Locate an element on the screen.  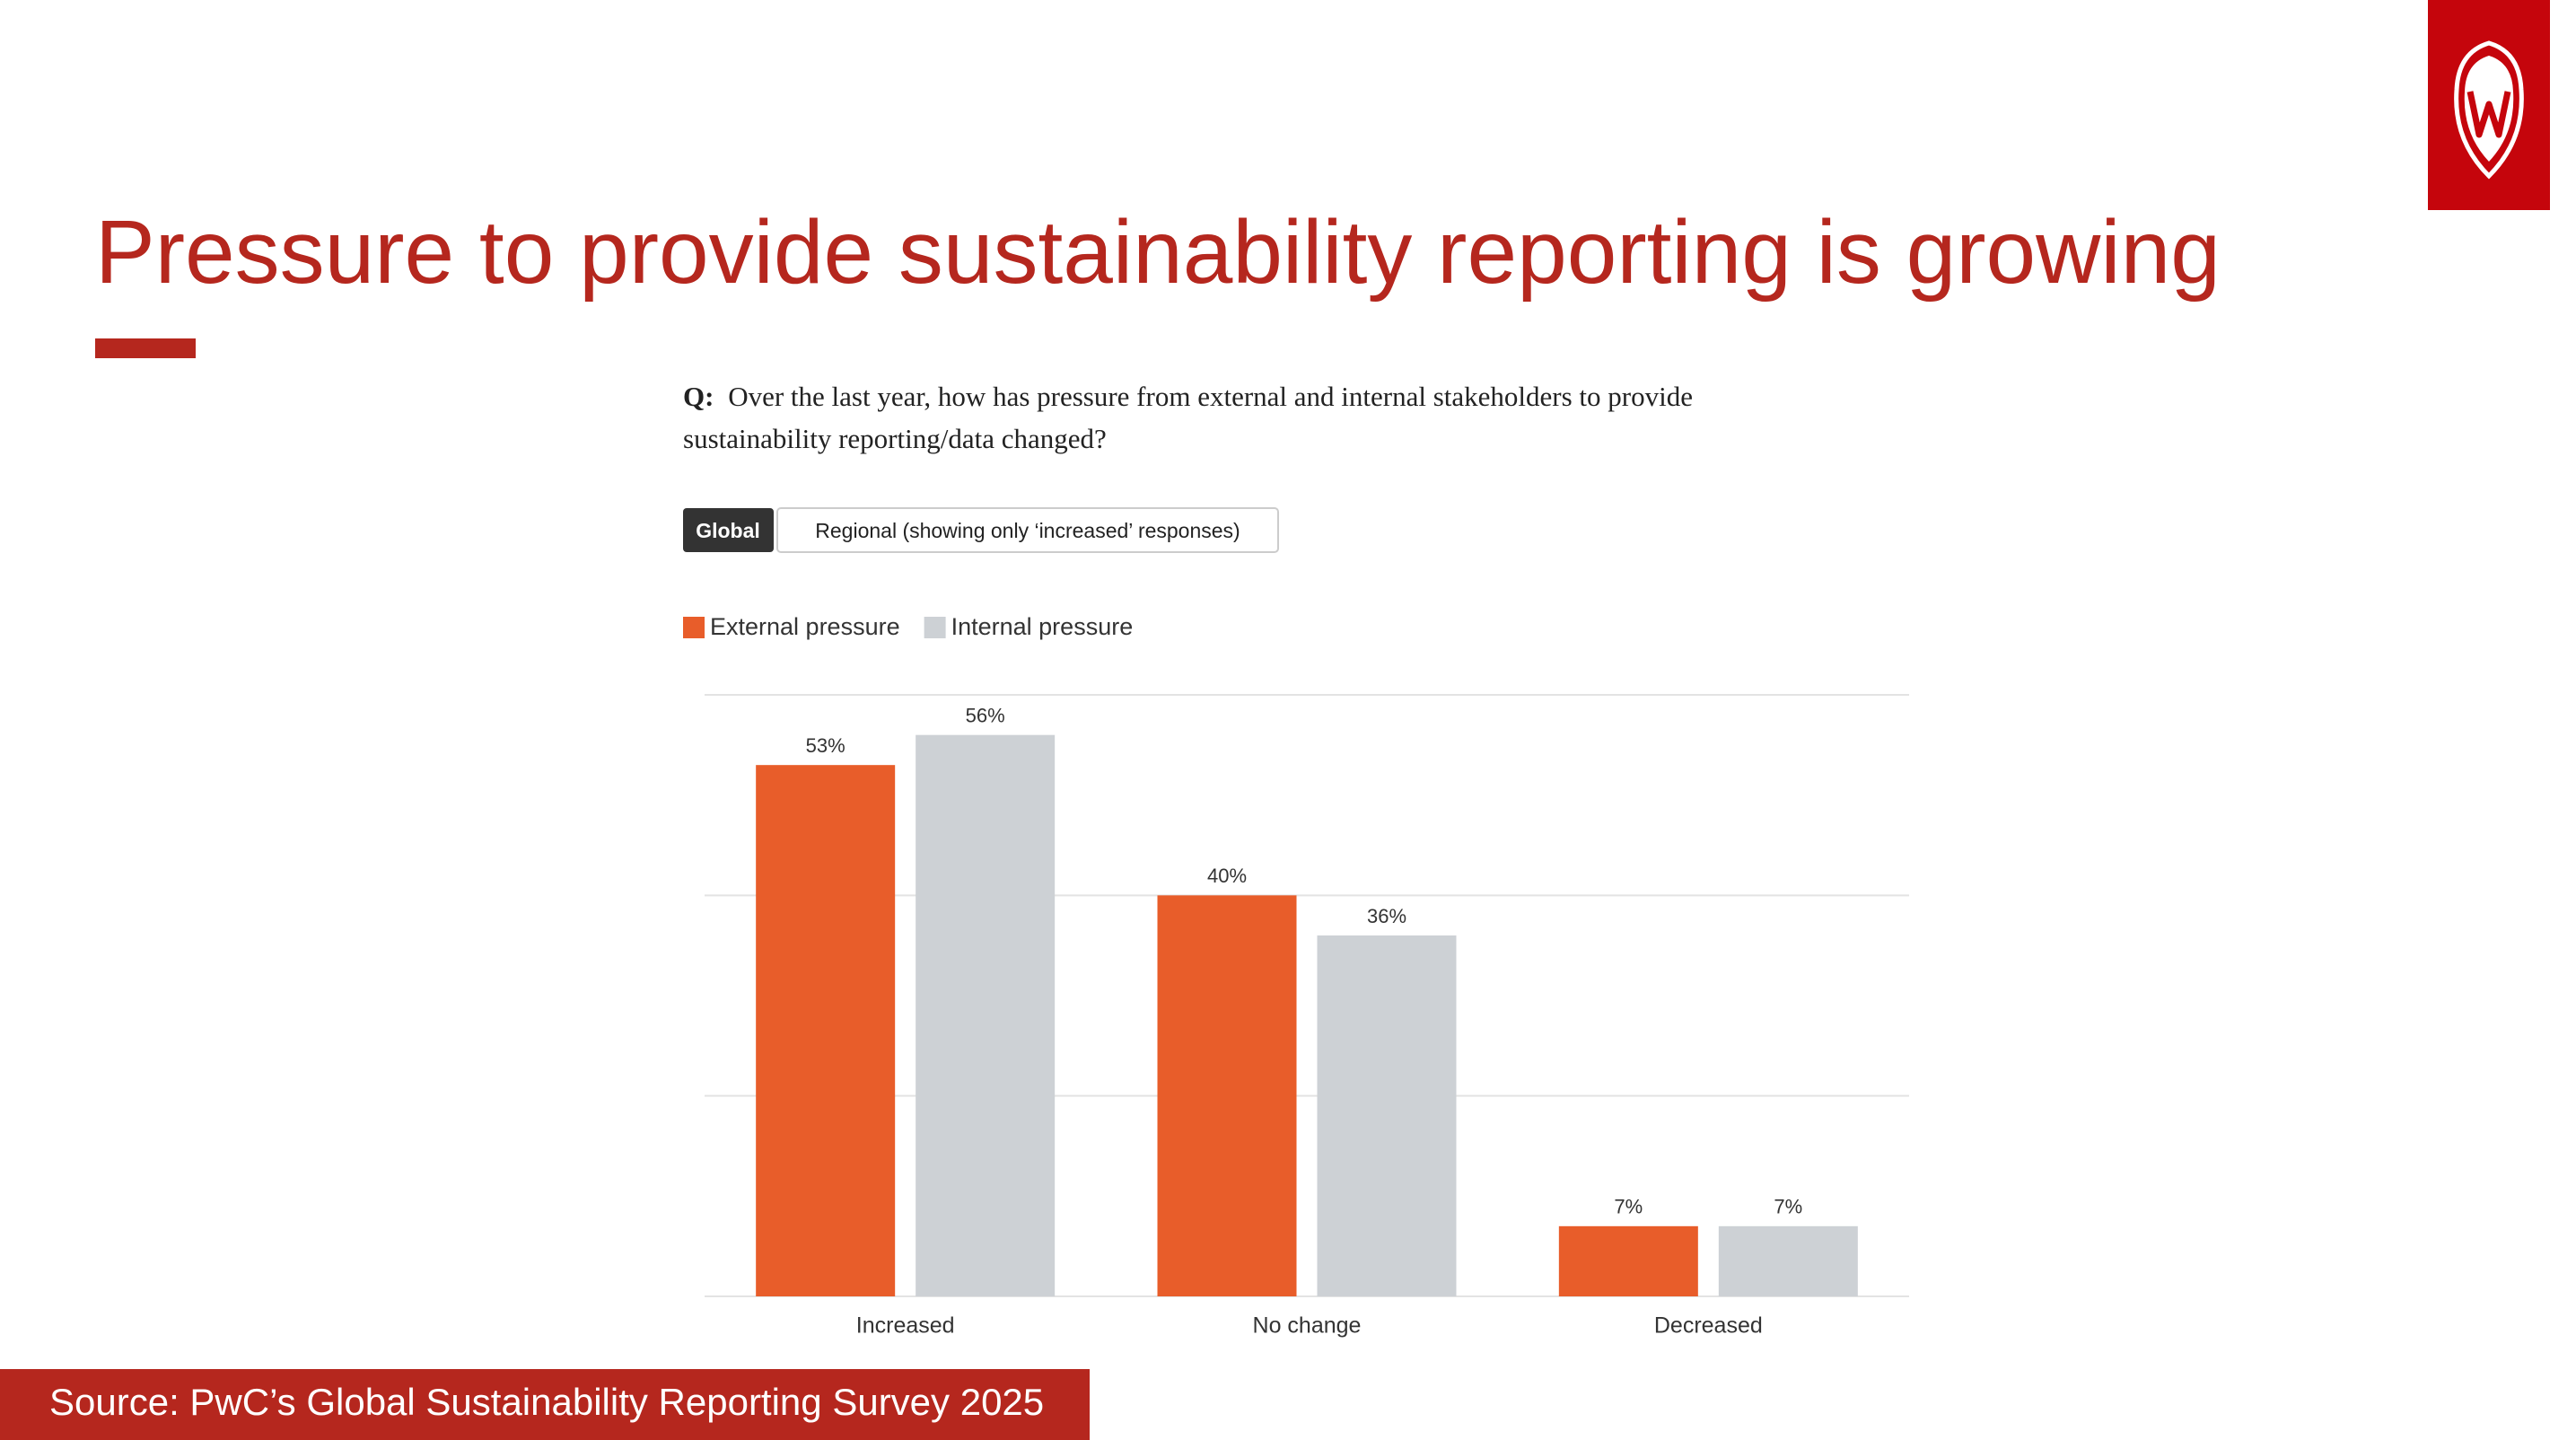
tab-label: Global is located at coordinates (728, 531).